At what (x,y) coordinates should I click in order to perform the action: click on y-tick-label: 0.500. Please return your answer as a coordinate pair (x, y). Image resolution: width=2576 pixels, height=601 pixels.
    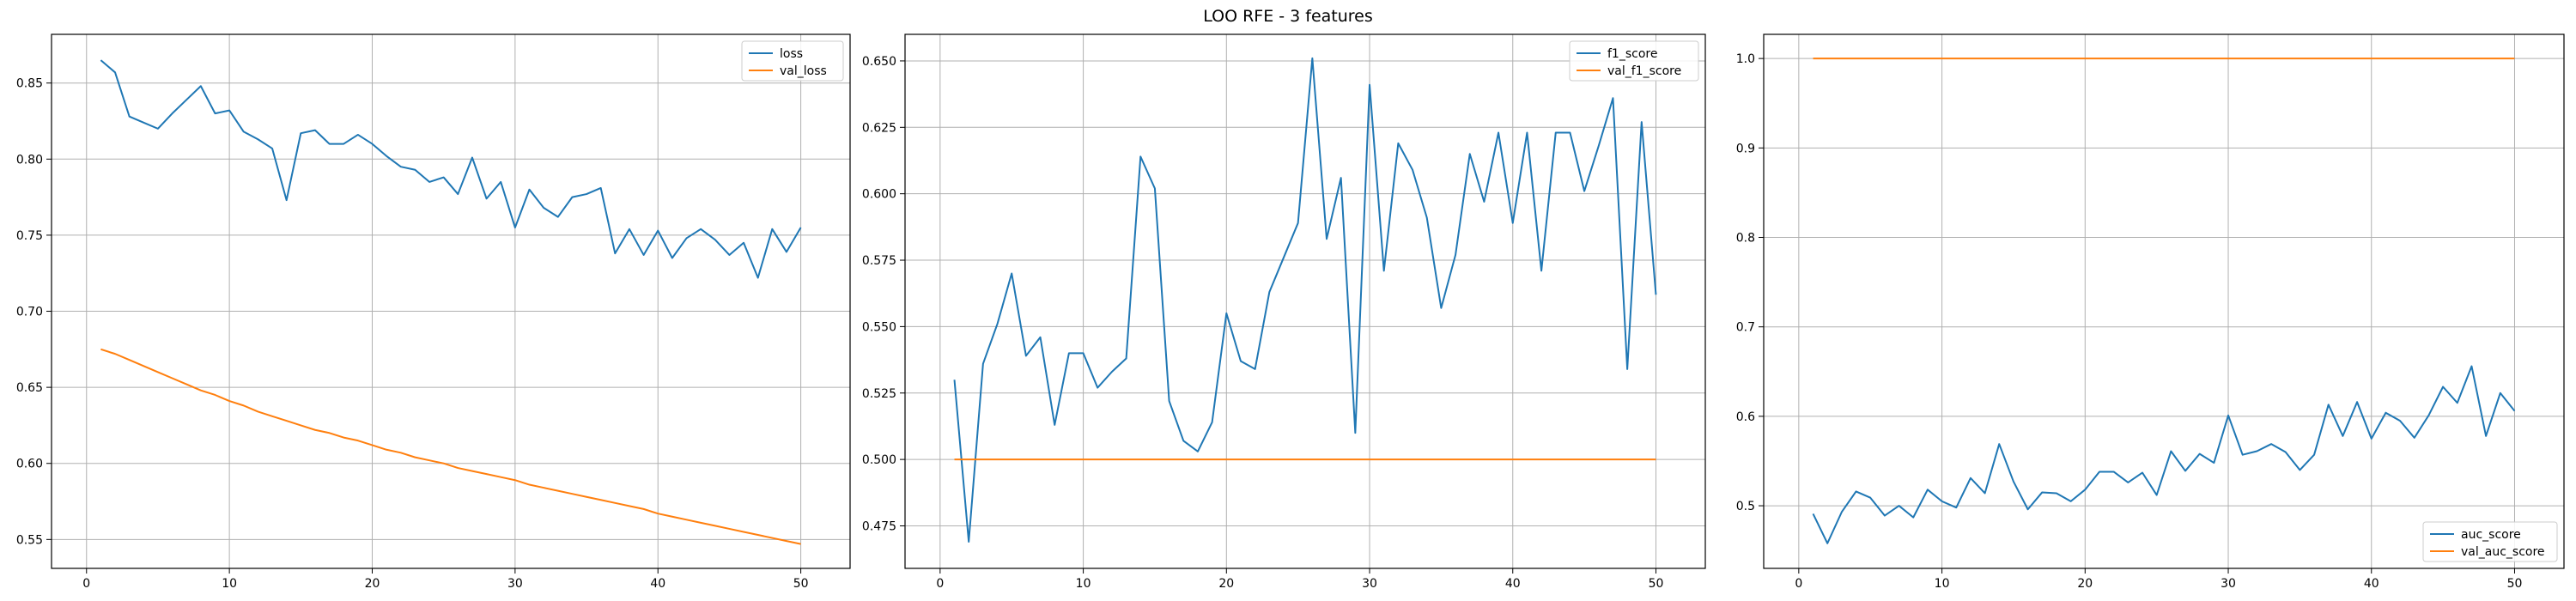
    Looking at the image, I should click on (879, 460).